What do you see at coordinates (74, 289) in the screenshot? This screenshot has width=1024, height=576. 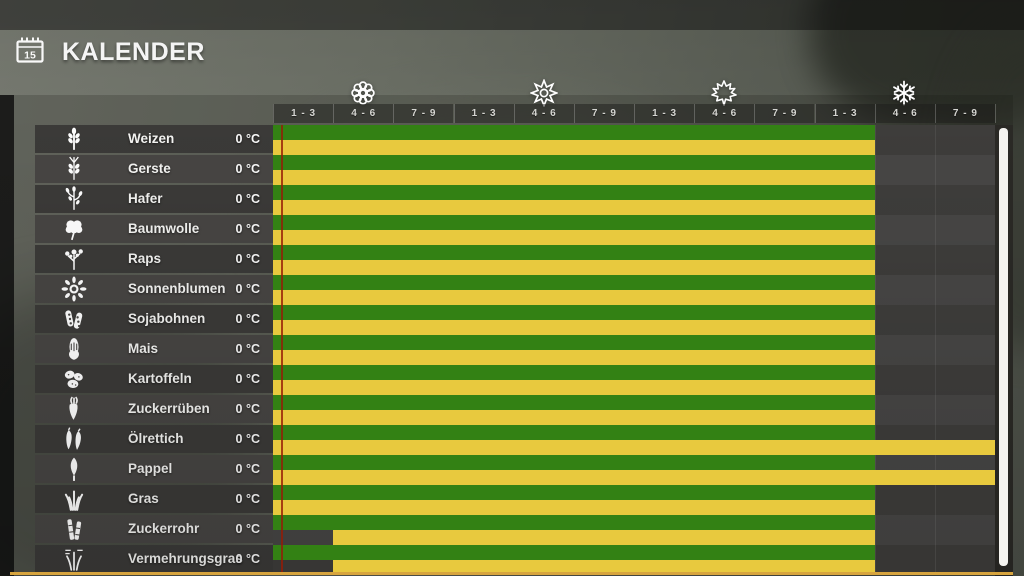 I see `sunflower-icon` at bounding box center [74, 289].